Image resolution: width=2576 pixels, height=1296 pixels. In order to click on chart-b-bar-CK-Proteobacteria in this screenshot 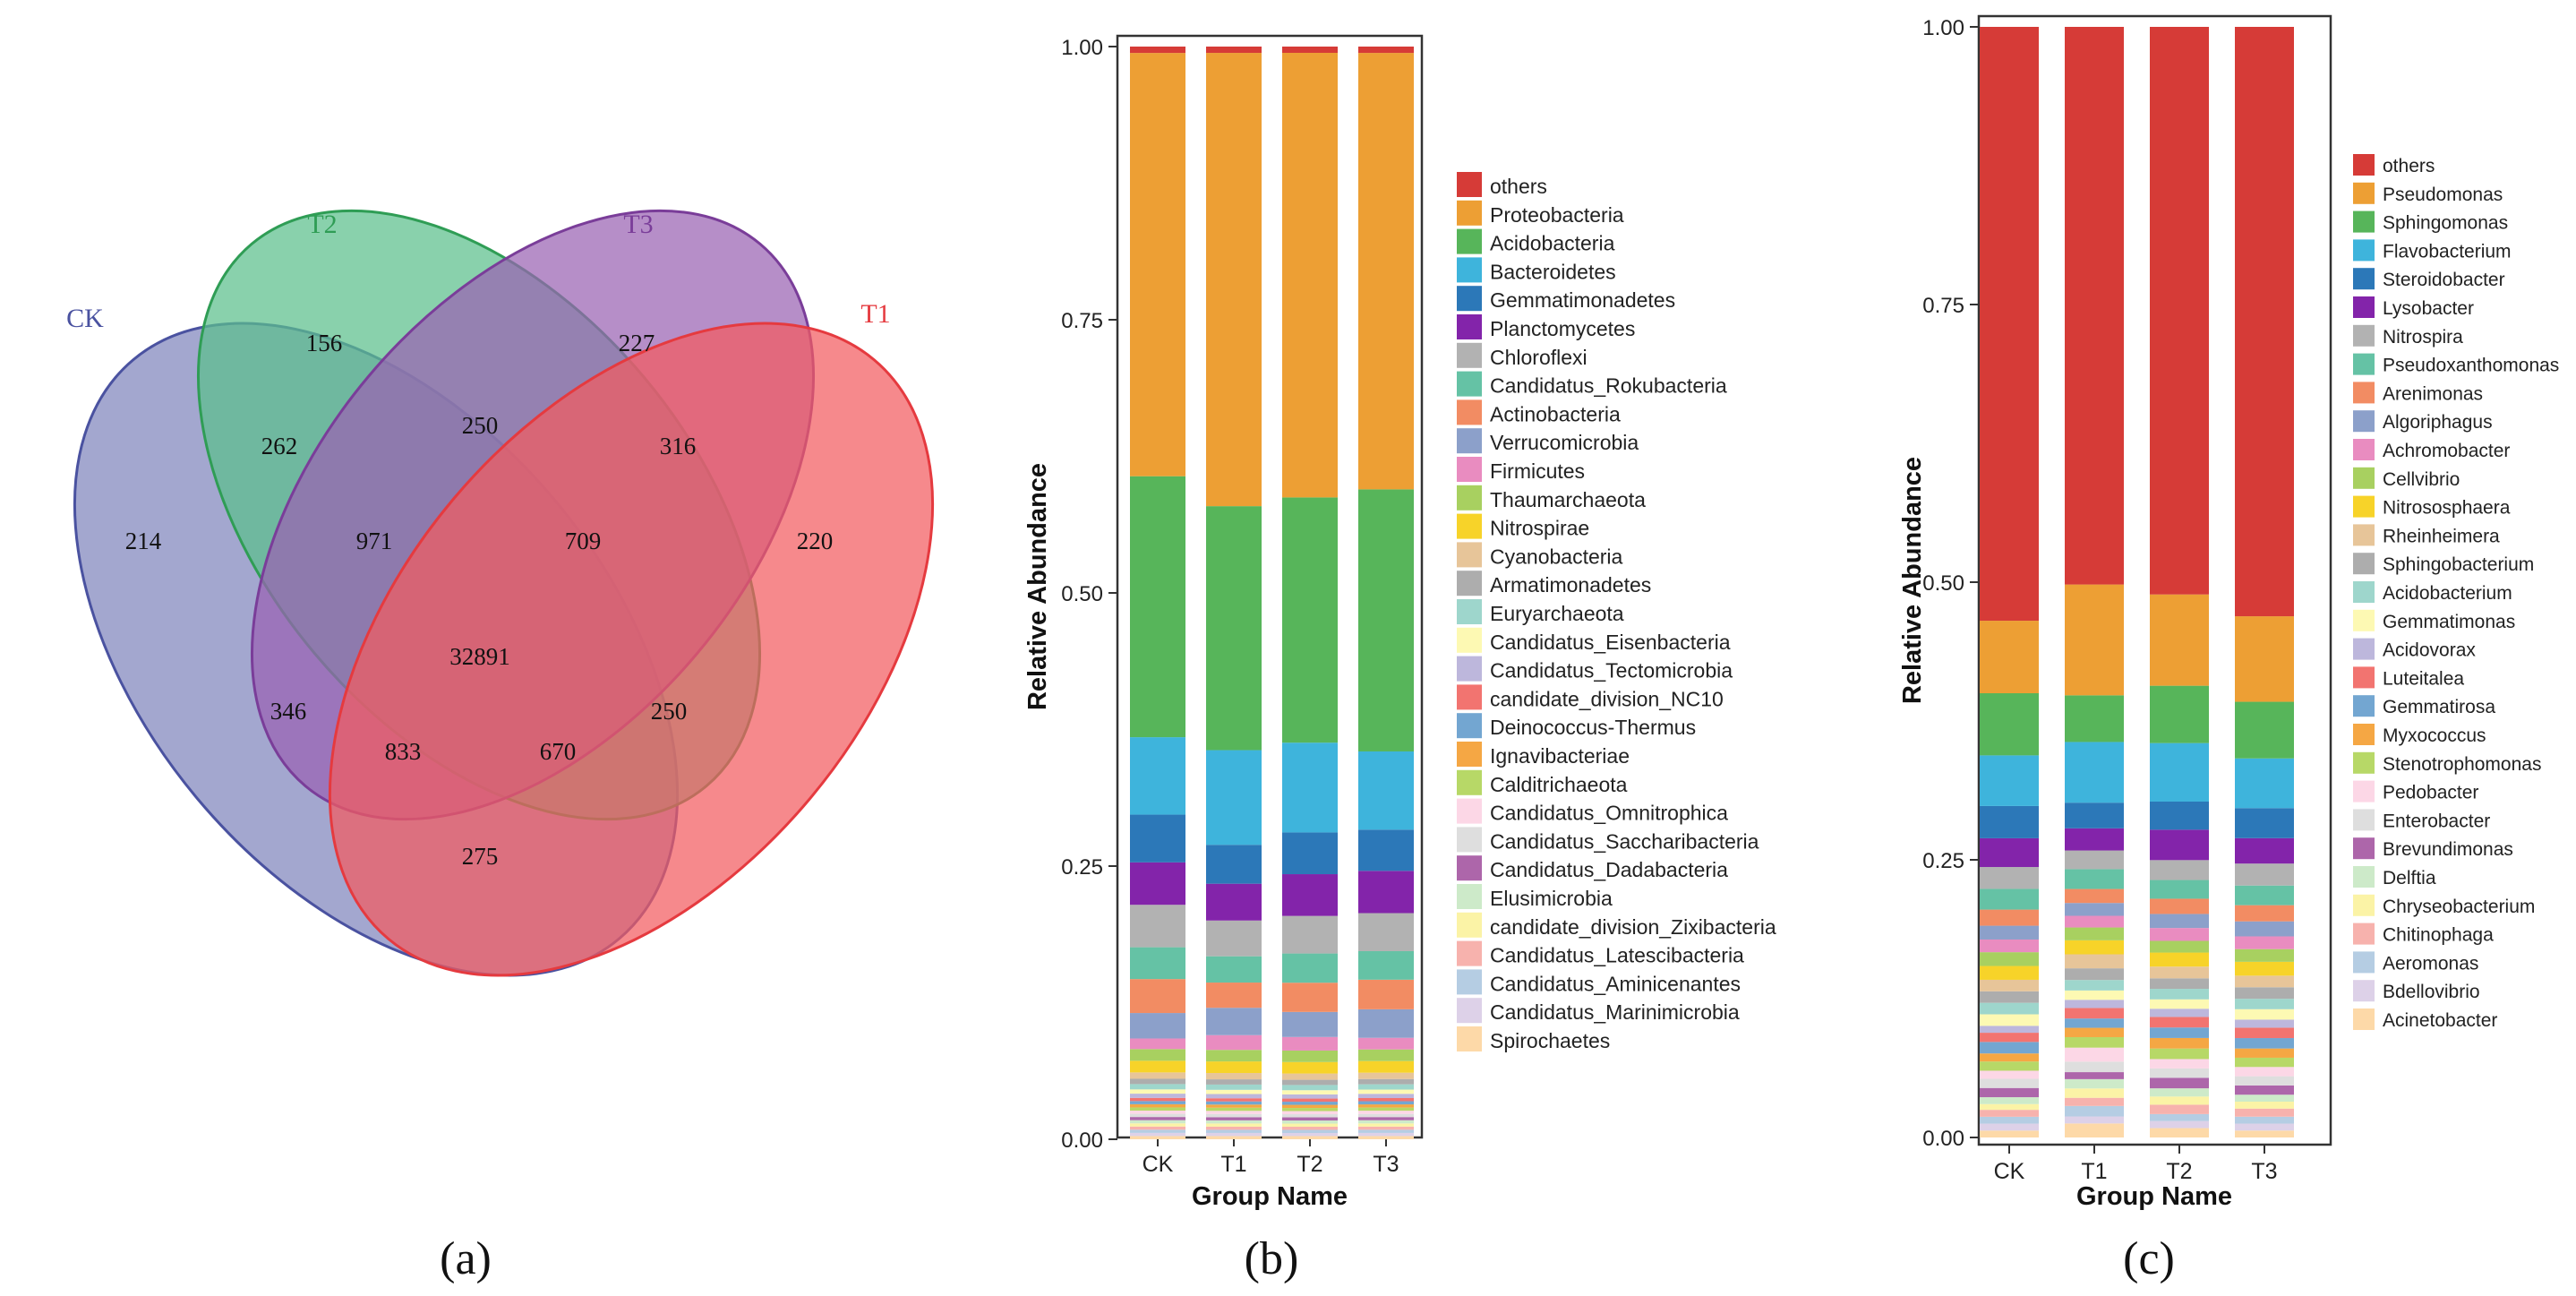, I will do `click(1157, 264)`.